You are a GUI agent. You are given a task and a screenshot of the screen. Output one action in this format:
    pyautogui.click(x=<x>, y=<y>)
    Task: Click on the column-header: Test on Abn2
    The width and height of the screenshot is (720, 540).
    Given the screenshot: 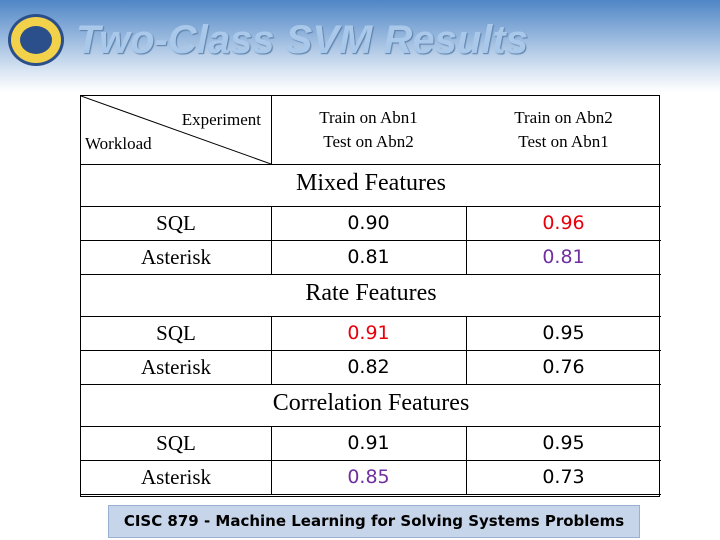 What is the action you would take?
    pyautogui.click(x=368, y=141)
    